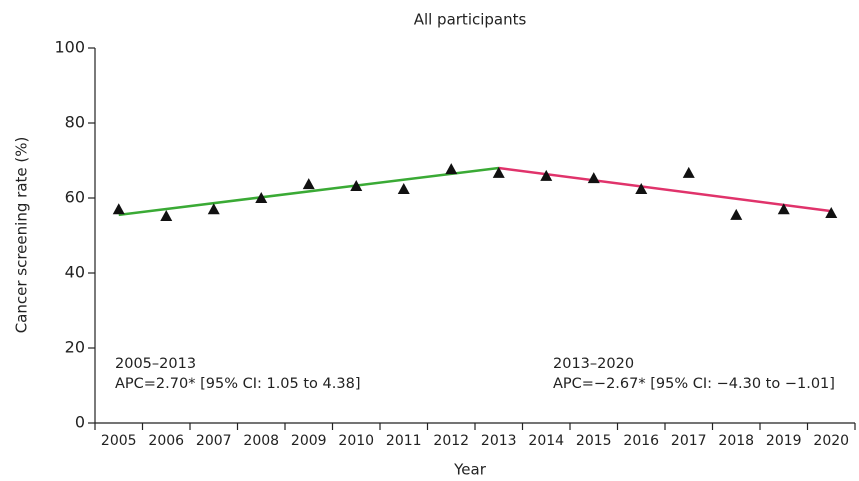  Describe the element at coordinates (75, 197) in the screenshot. I see `y-tick-label: 60` at that location.